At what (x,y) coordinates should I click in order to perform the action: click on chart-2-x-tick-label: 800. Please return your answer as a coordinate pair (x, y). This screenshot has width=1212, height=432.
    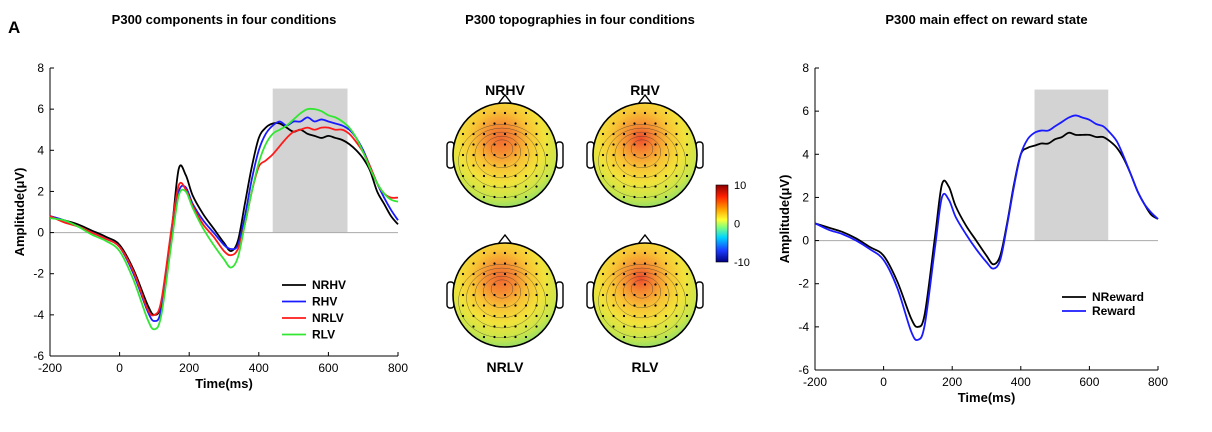
    Looking at the image, I should click on (1158, 382).